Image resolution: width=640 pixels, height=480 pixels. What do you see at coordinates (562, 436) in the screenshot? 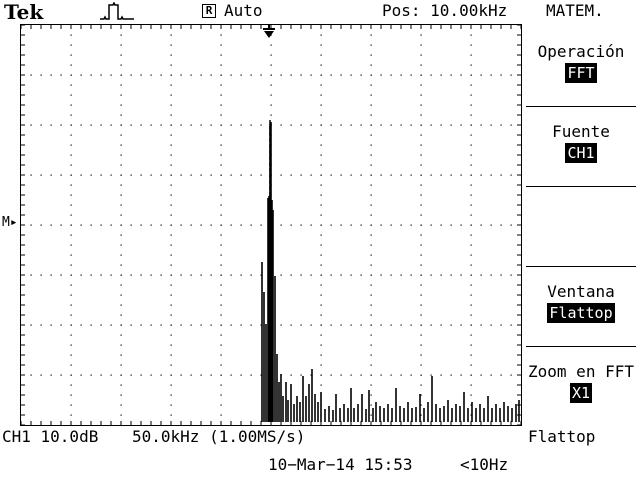
I see `window-status-readout: Flattop` at bounding box center [562, 436].